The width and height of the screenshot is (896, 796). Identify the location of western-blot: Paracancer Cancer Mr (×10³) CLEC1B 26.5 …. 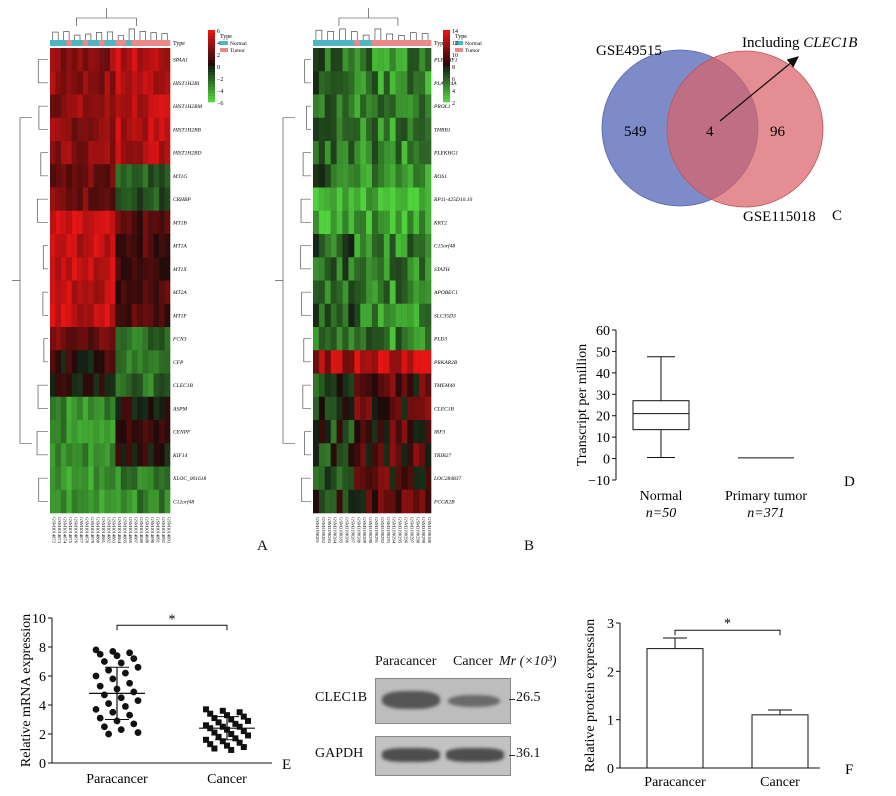
(450, 717).